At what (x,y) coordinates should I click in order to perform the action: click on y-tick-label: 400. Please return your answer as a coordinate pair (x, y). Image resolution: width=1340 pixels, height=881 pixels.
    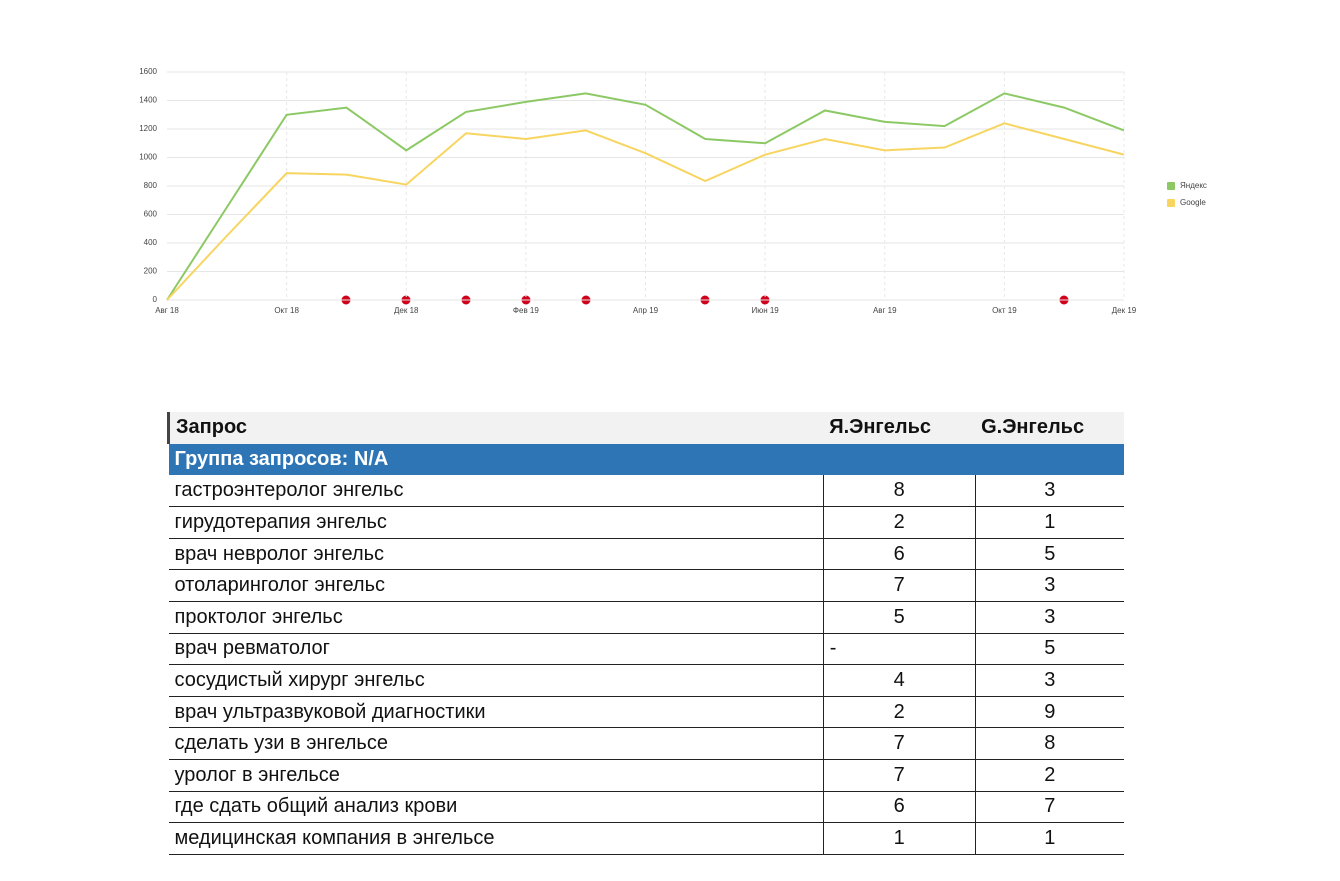
    Looking at the image, I should click on (151, 242).